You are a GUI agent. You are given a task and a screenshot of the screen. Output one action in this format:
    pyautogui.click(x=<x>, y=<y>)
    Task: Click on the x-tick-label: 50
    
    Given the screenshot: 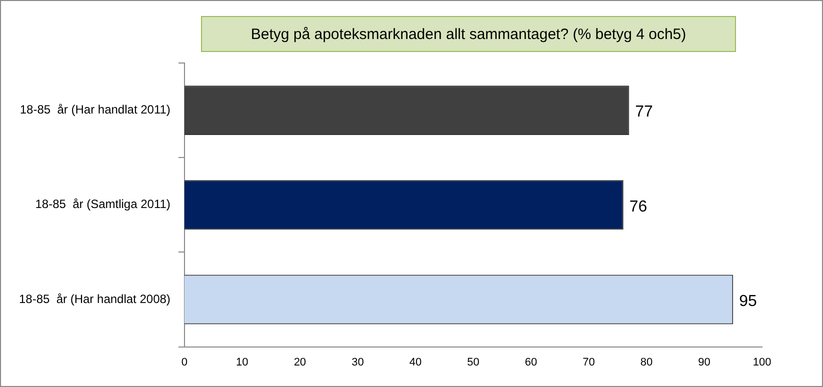 What is the action you would take?
    pyautogui.click(x=473, y=362)
    